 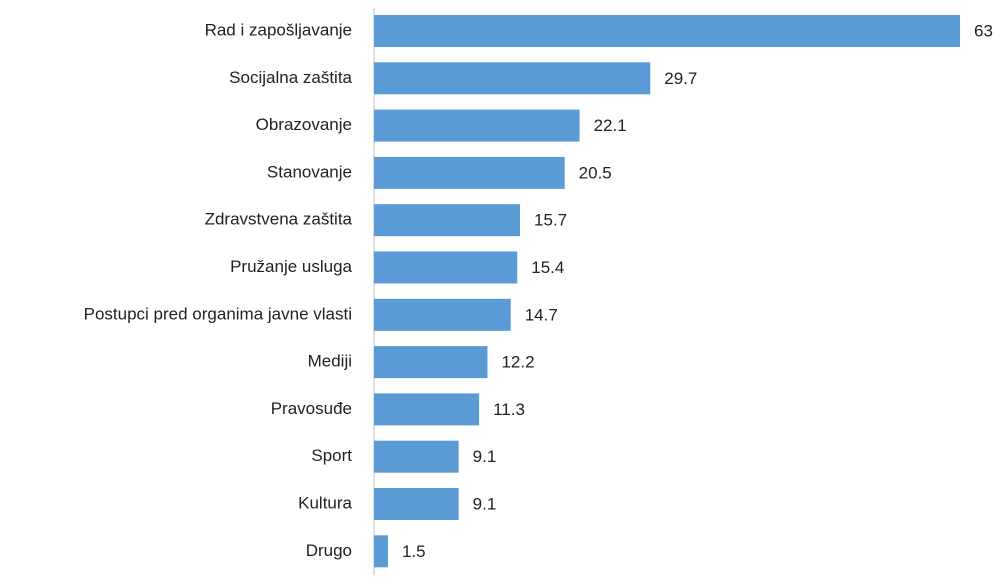 I want to click on data-label: 14.7, so click(x=541, y=314).